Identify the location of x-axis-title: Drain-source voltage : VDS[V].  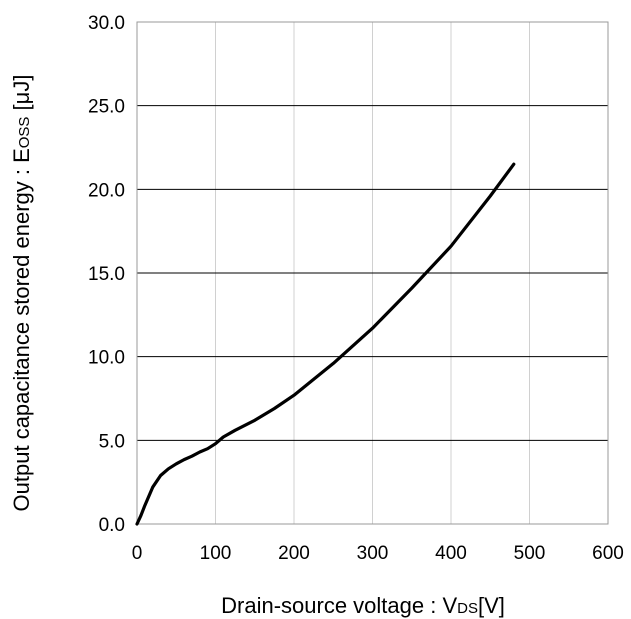
(363, 605).